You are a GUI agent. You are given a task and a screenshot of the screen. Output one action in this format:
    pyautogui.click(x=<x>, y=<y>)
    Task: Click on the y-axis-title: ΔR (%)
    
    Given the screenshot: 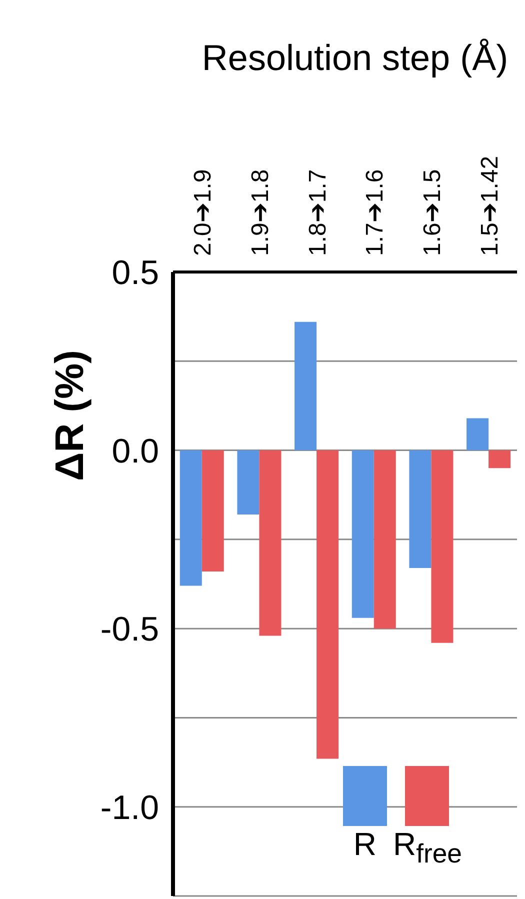 What is the action you would take?
    pyautogui.click(x=70, y=416)
    